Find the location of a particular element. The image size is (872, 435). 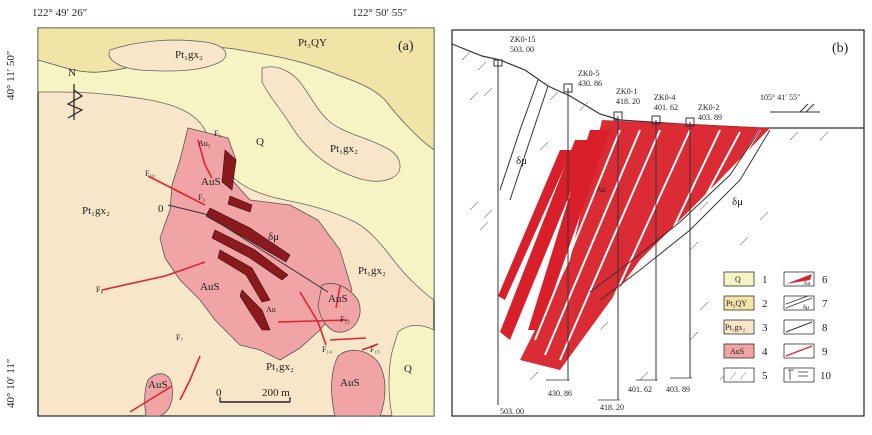

label-zero-line: 0 is located at coordinates (161, 209).